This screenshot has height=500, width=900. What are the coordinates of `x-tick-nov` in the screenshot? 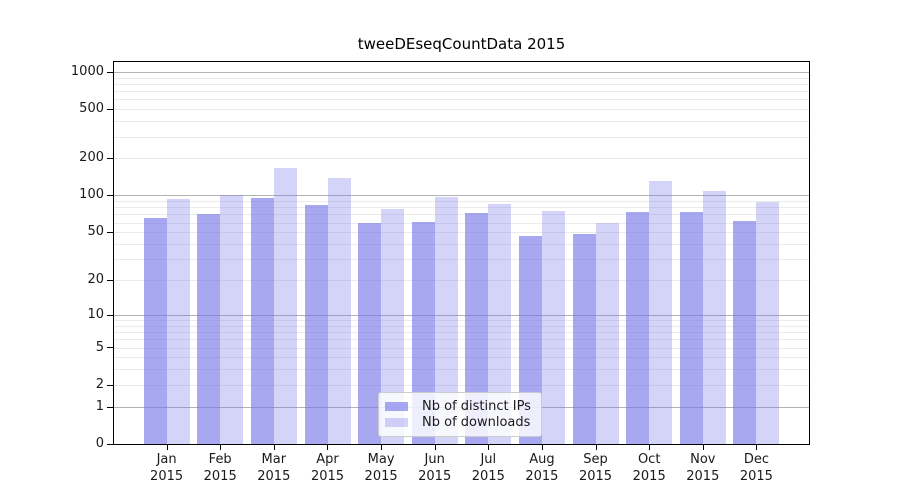 It's located at (703, 447).